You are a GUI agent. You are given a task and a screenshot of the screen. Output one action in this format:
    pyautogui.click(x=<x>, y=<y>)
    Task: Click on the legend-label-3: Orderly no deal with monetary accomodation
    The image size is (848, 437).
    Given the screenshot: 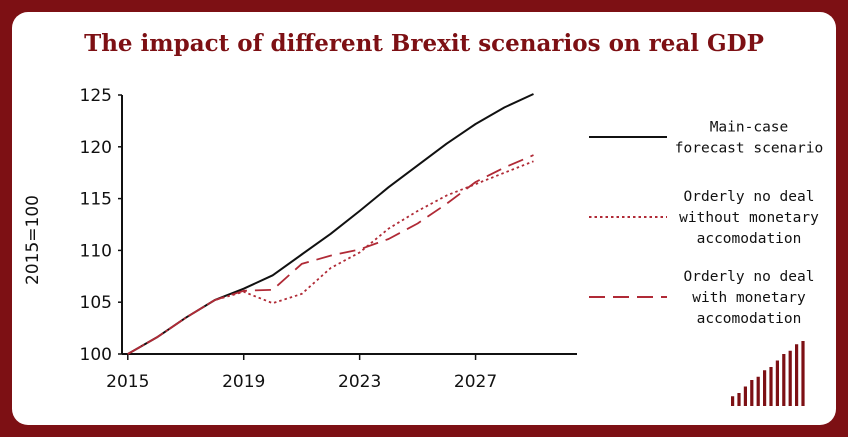 What is the action you would take?
    pyautogui.click(x=749, y=298)
    